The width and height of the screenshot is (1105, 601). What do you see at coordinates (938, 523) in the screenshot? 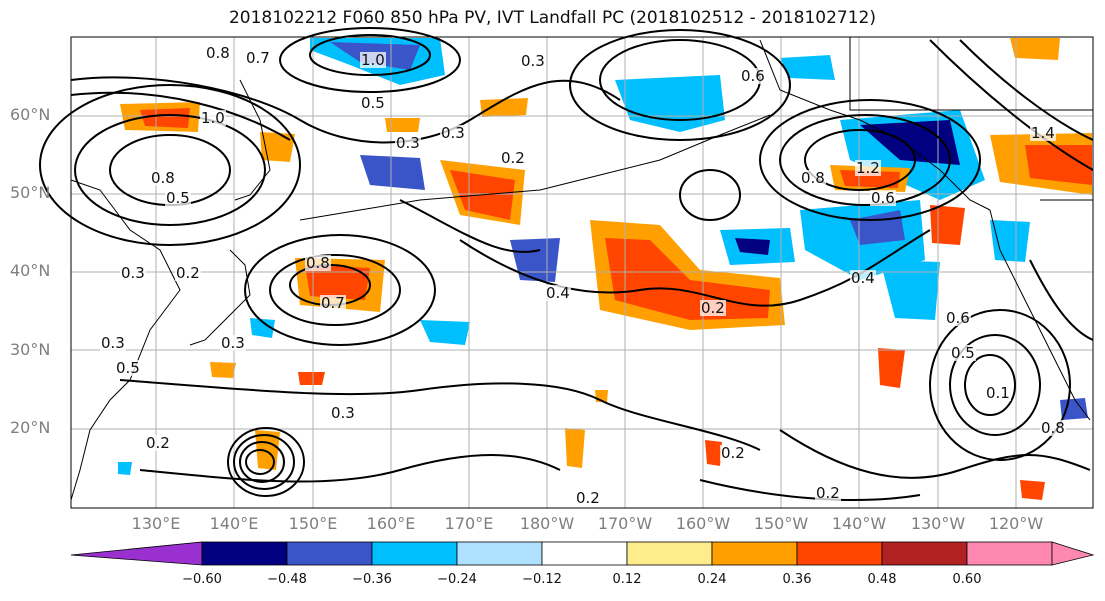
I see `lon-label: 130°W` at bounding box center [938, 523].